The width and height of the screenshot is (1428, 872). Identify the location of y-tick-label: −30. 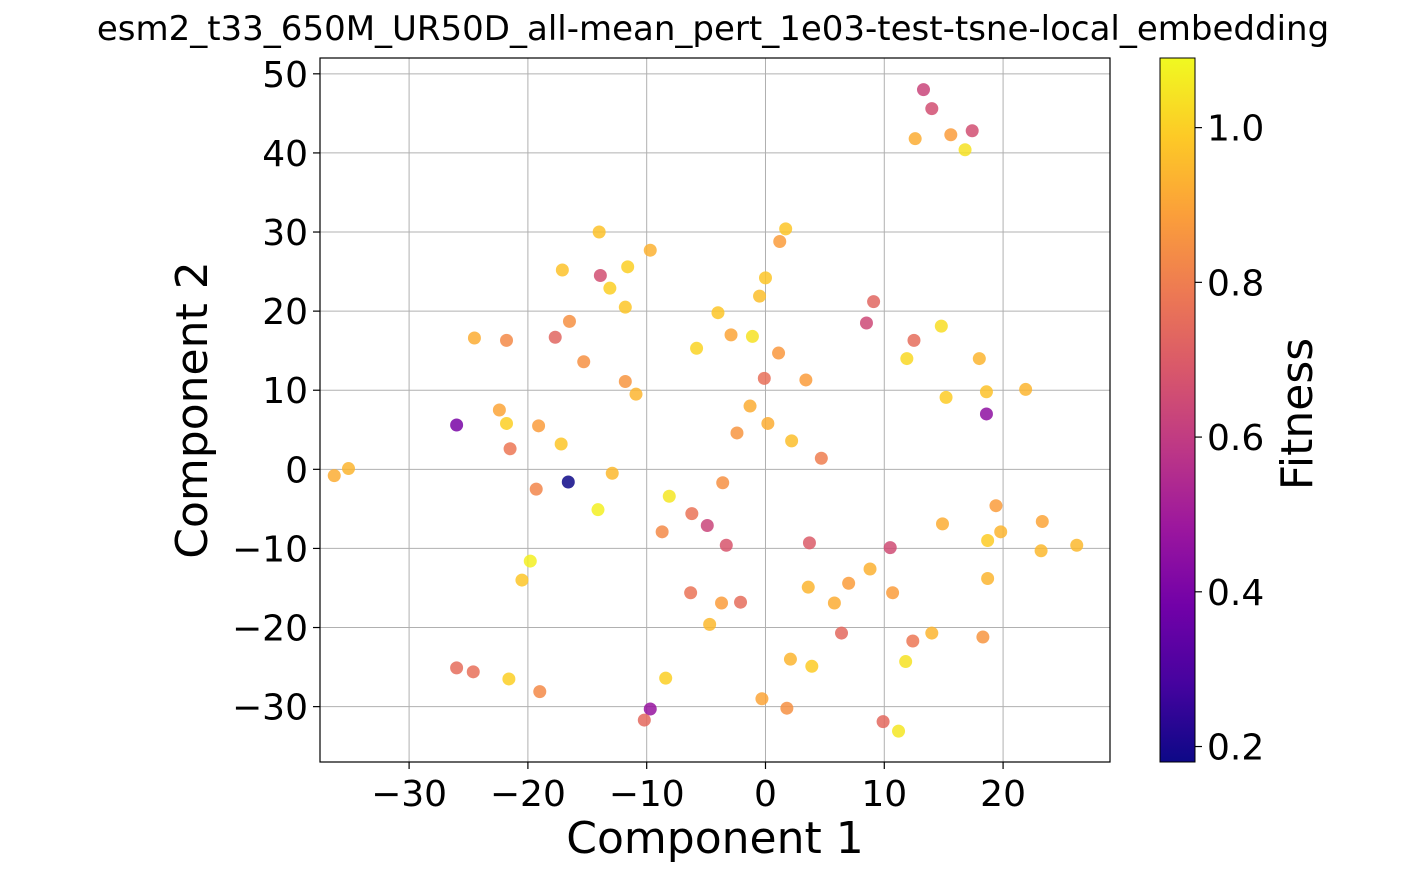
(270, 708).